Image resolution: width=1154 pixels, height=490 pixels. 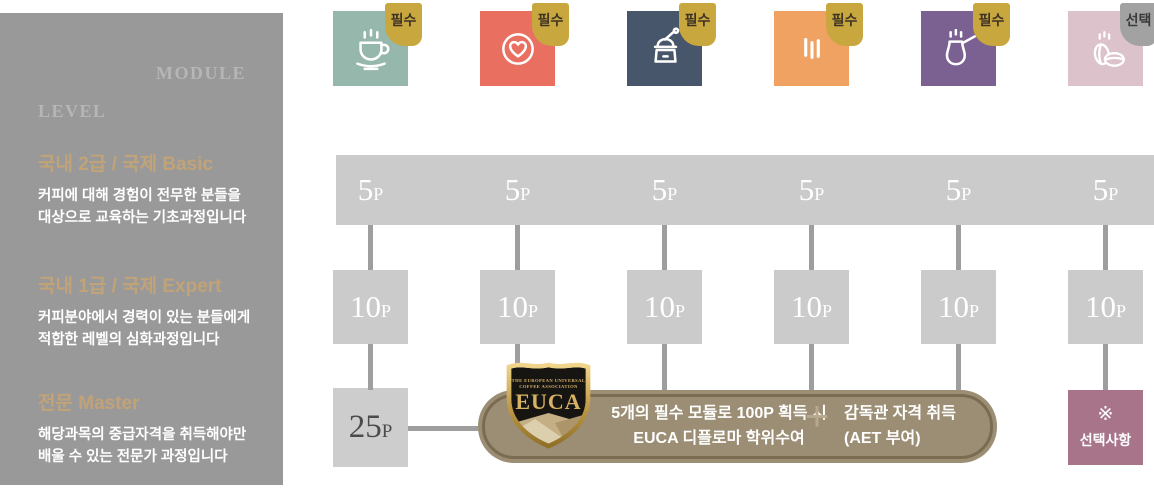 What do you see at coordinates (548, 401) in the screenshot?
I see `emblem-acronym: EUCA` at bounding box center [548, 401].